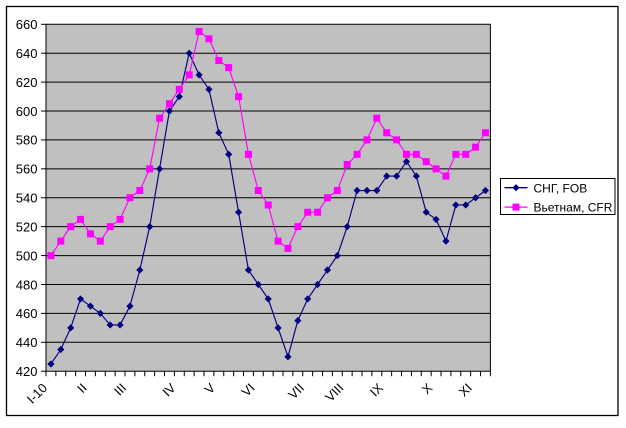 The image size is (626, 428). Describe the element at coordinates (27, 24) in the screenshot. I see `svg-text: 660` at that location.